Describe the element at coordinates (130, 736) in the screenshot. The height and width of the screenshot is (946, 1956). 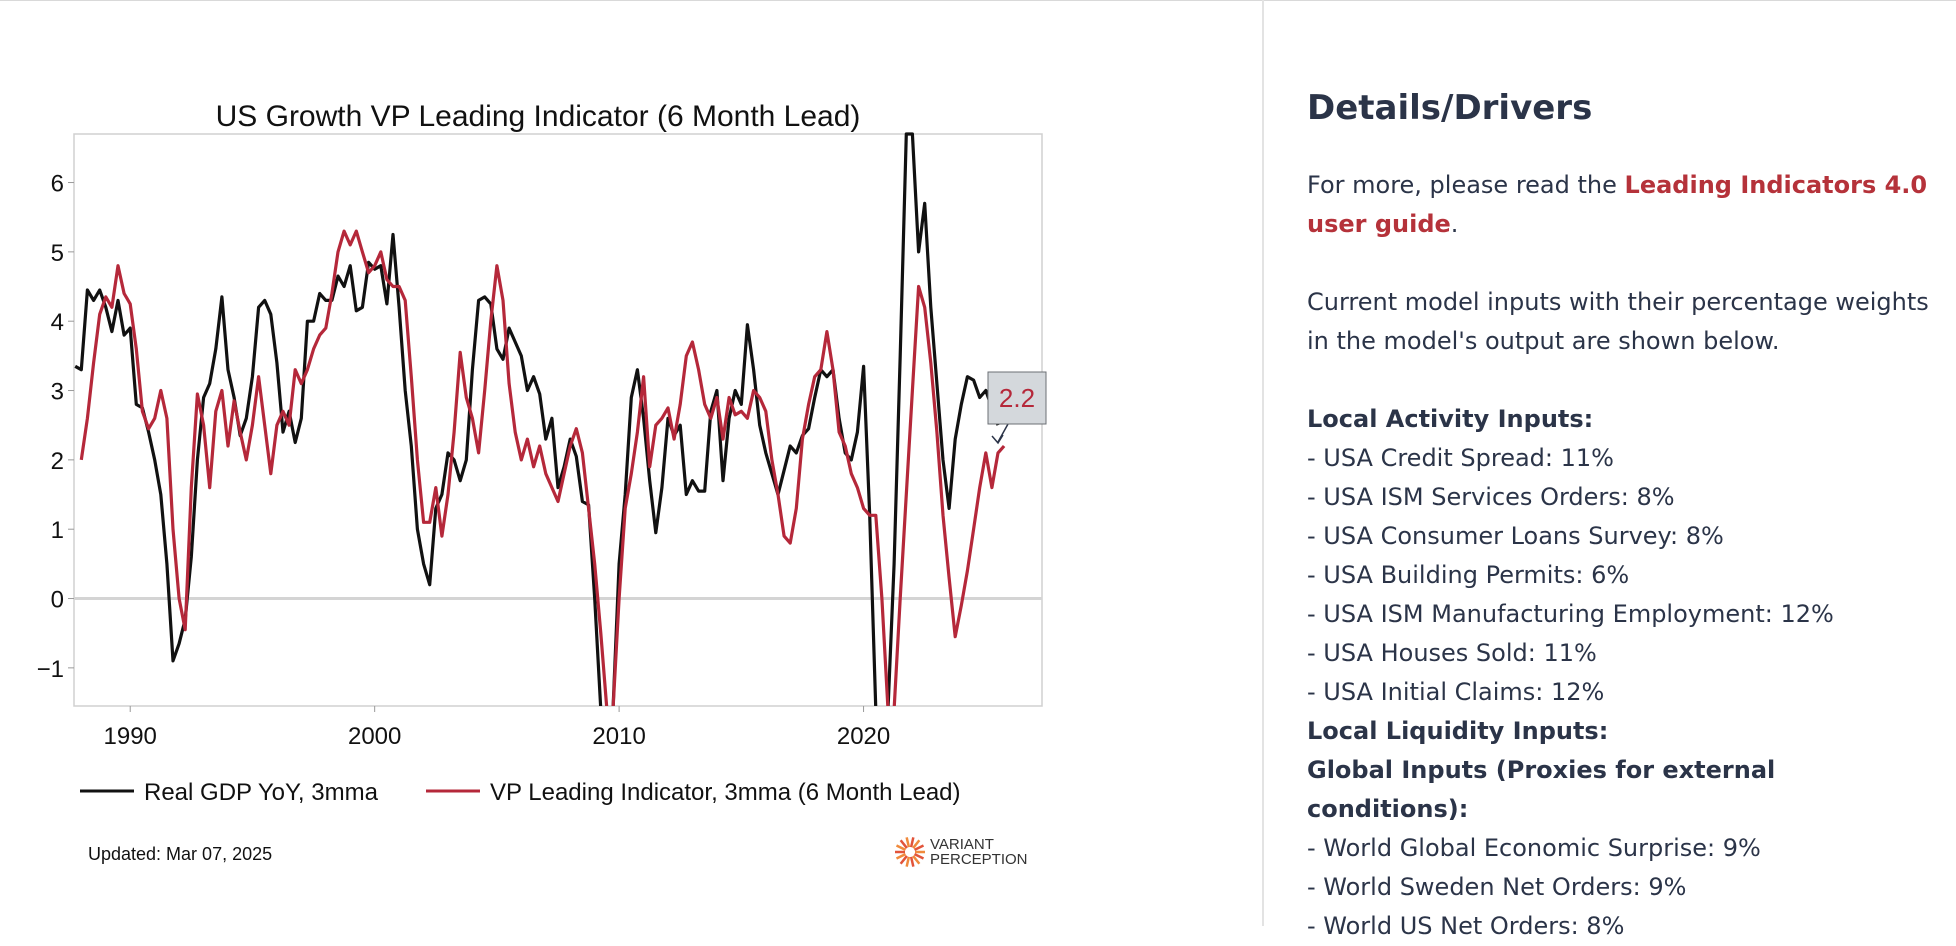
I see `x-tick-label: 1990` at that location.